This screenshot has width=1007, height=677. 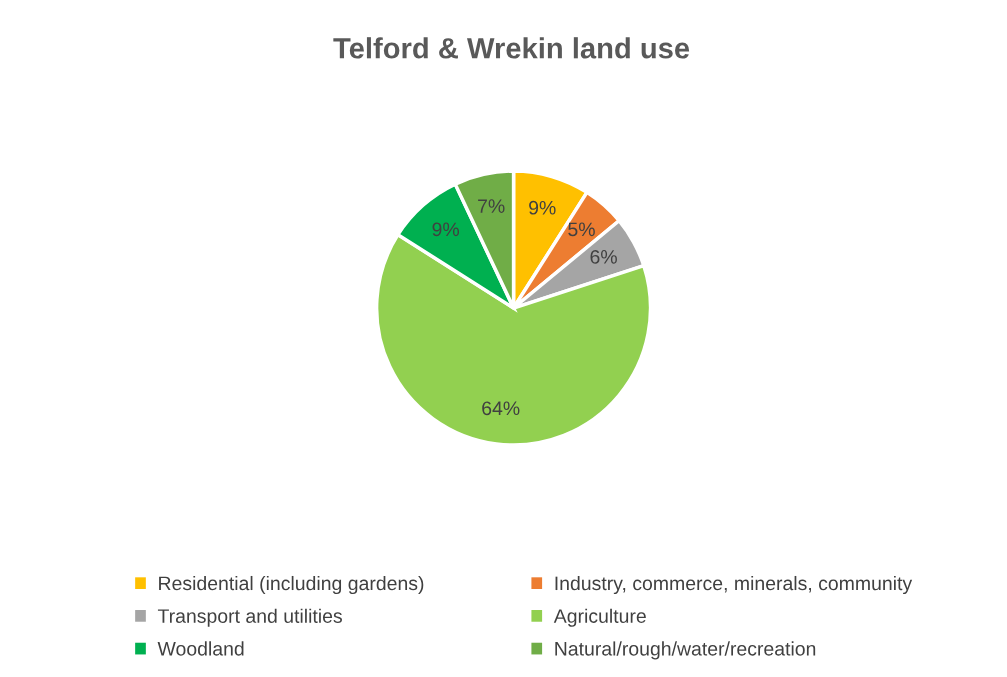 What do you see at coordinates (511, 48) in the screenshot?
I see `chart-title: Telford & Wrekin land use` at bounding box center [511, 48].